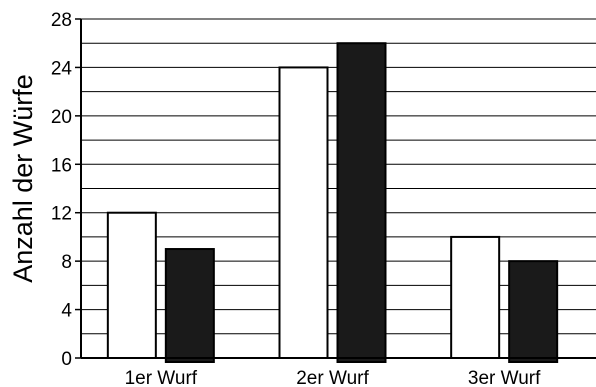 Image resolution: width=596 pixels, height=387 pixels. Describe the element at coordinates (61, 20) in the screenshot. I see `y-tick-label: 28` at that location.